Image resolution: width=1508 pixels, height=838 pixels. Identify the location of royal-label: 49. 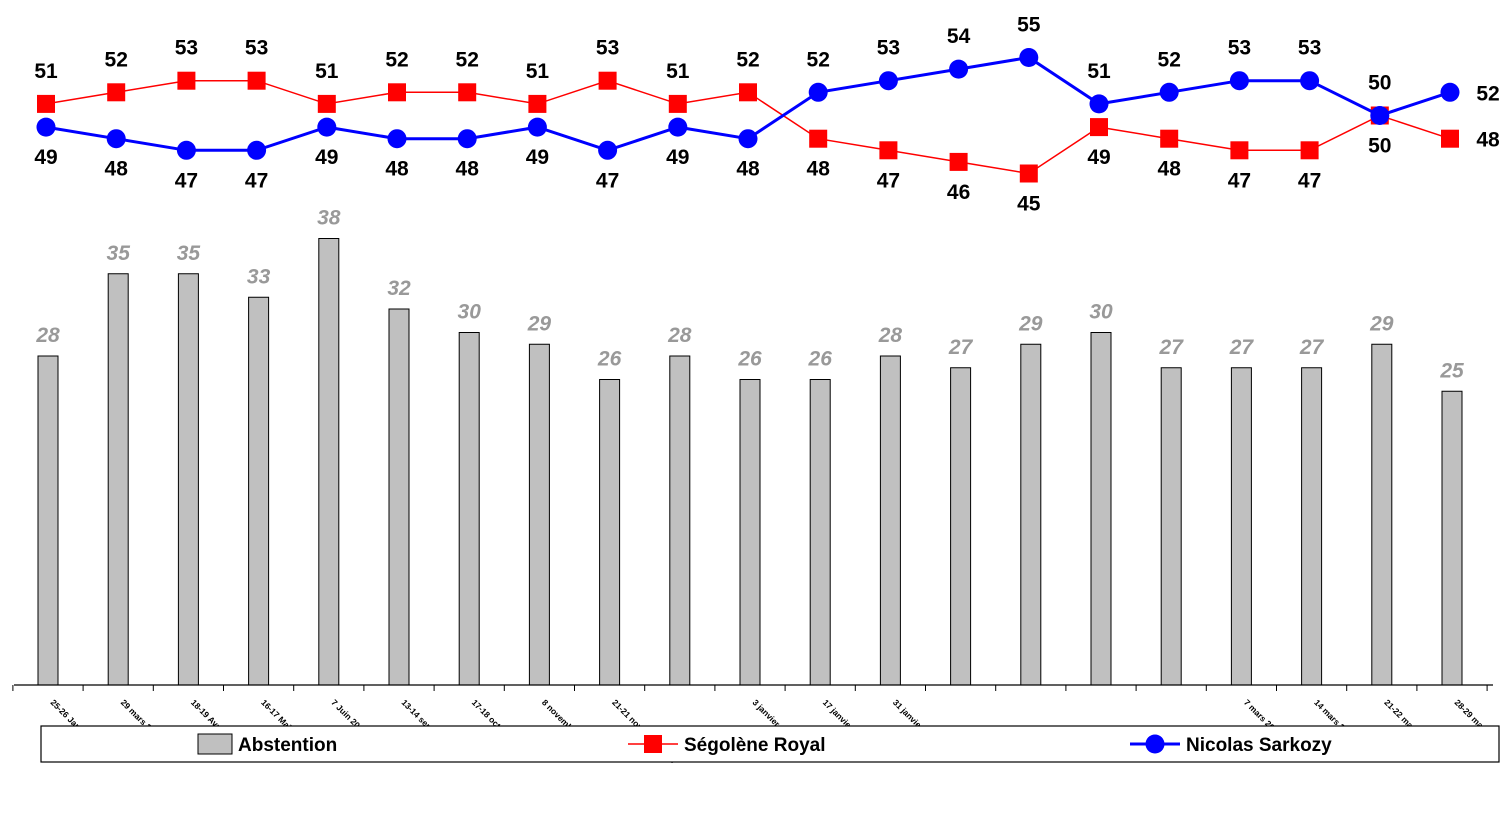
(1098, 157).